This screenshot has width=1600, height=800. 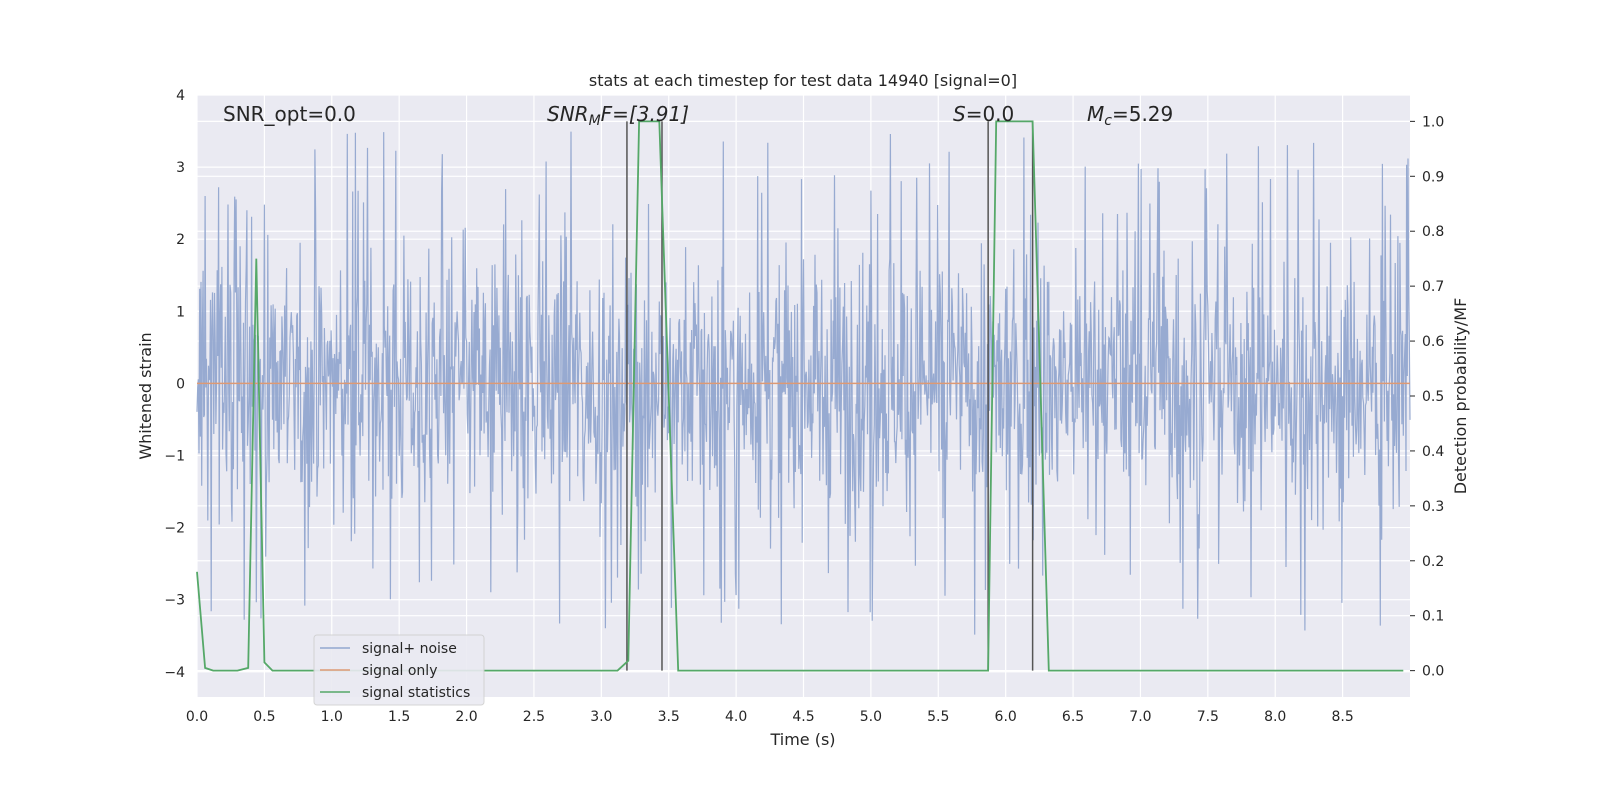 I want to click on annotation-snr-mf: SNRMF=[3.91], so click(x=618, y=115).